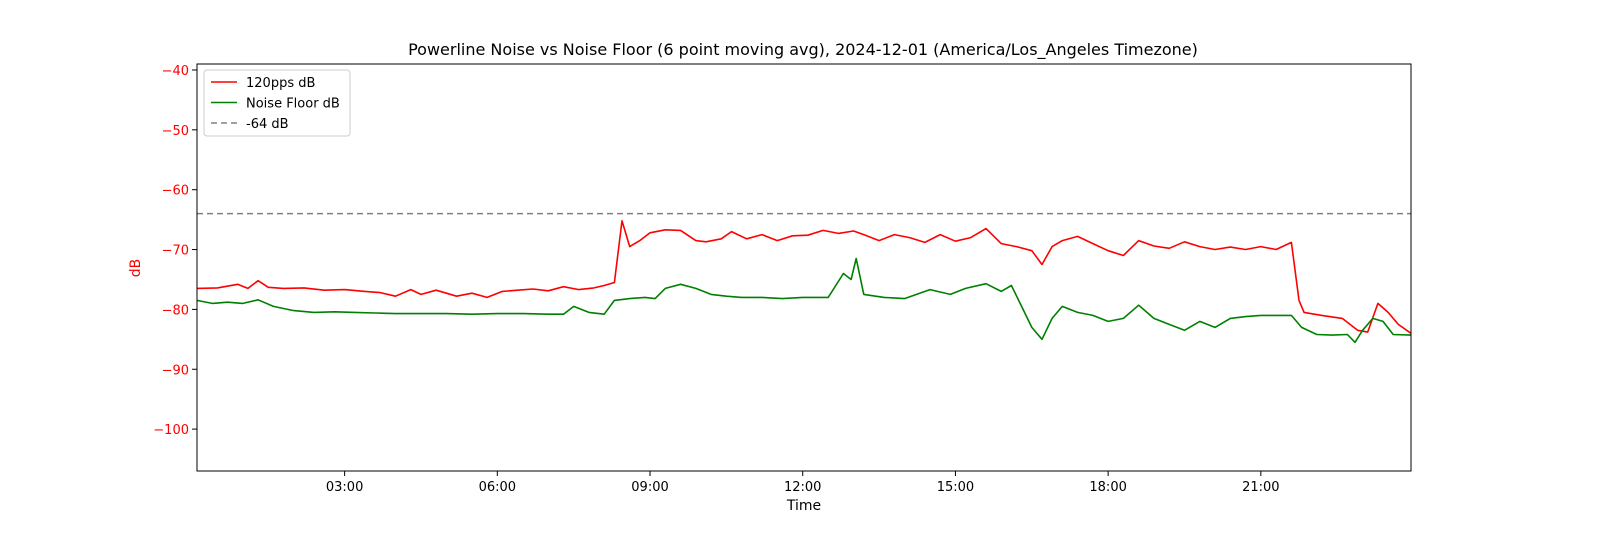 Image resolution: width=1600 pixels, height=540 pixels. I want to click on y-axis: −40 −50 −60 −70 −80 −90 −100, so click(175, 251).